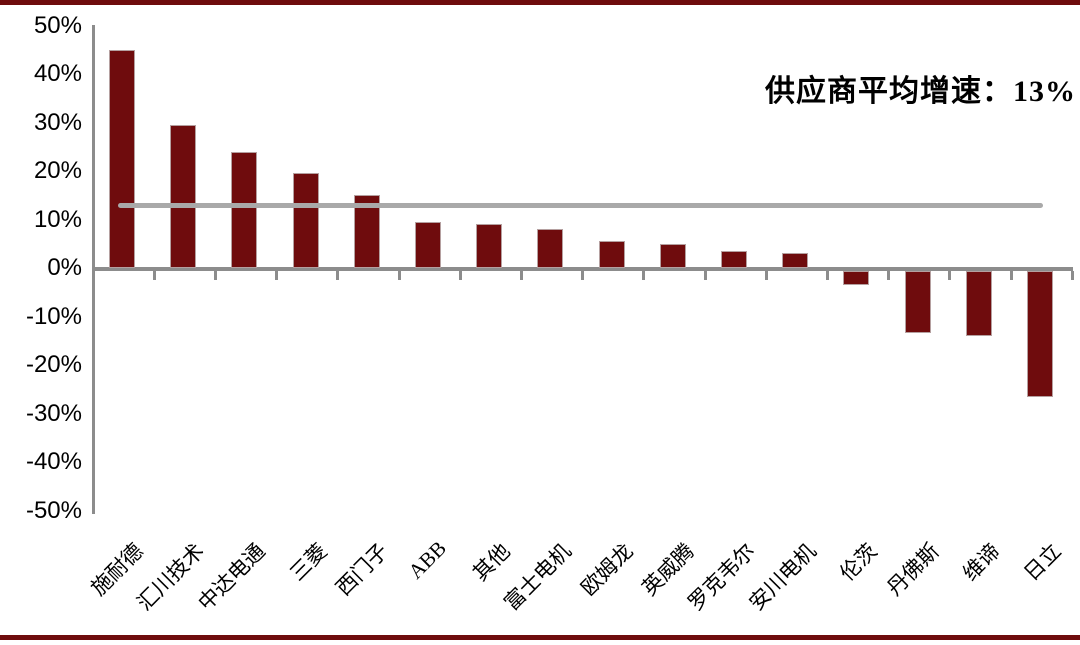  I want to click on x-axis-label: 中达电通, so click(231, 577).